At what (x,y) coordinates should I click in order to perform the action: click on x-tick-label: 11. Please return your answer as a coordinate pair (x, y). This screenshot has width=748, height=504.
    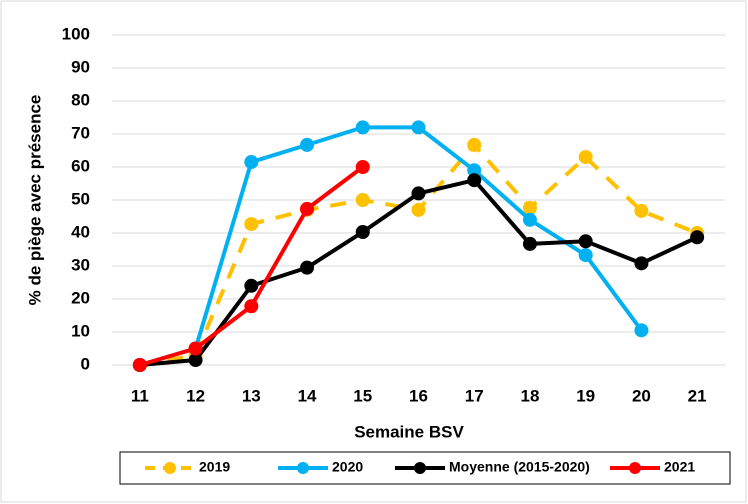
    Looking at the image, I should click on (140, 395).